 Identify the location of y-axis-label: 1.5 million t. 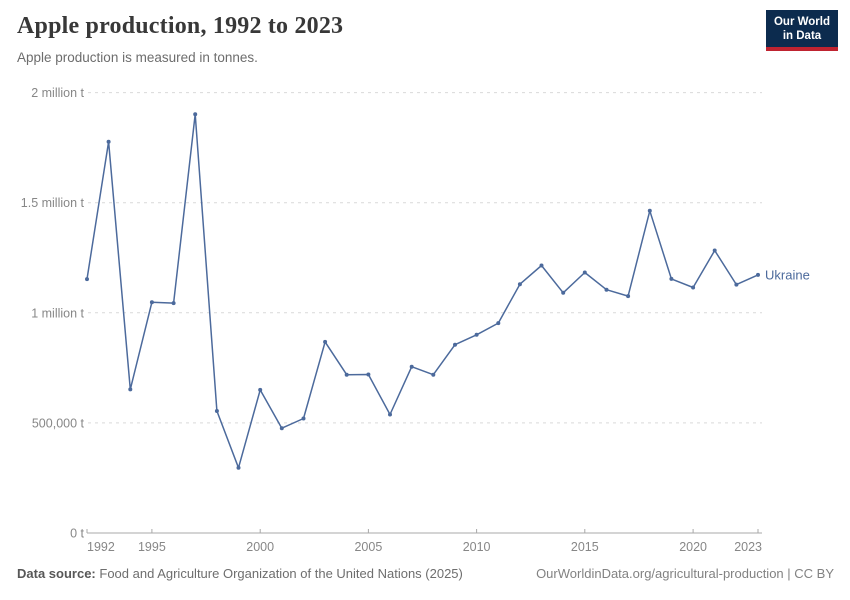
(53, 203).